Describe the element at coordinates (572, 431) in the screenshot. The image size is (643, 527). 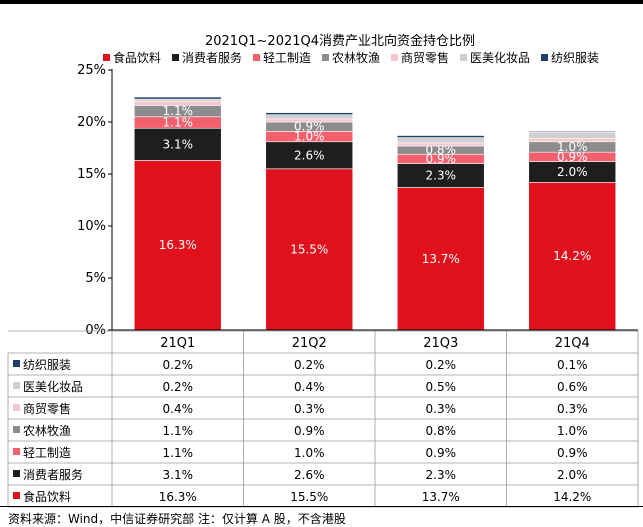
I see `table-cell-农林牧渔-21Q4: 1.0%` at that location.